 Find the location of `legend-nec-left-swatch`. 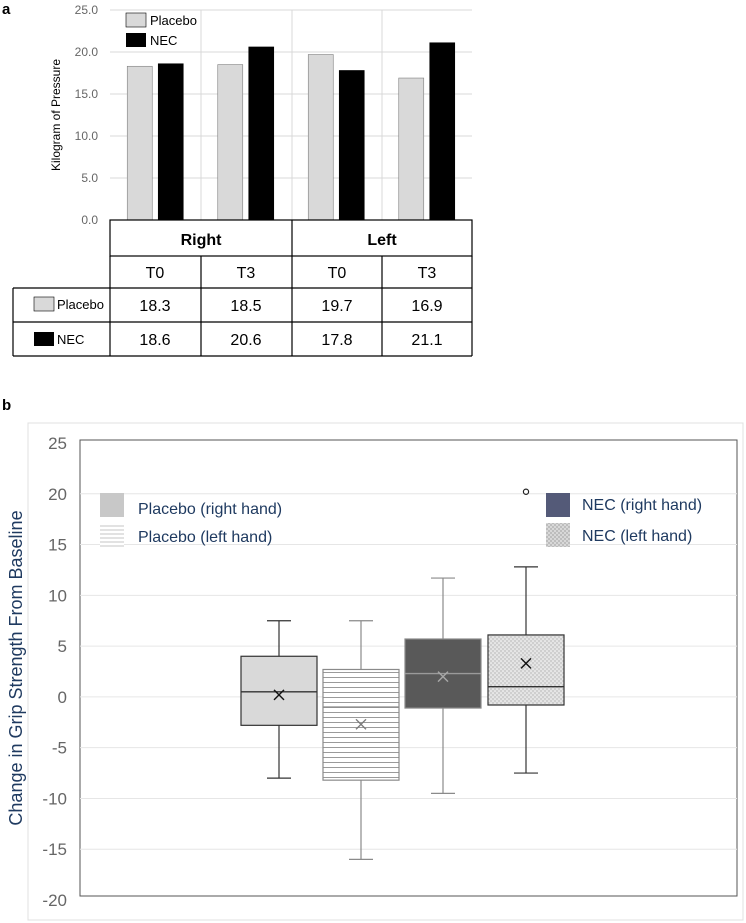

legend-nec-left-swatch is located at coordinates (558, 535).